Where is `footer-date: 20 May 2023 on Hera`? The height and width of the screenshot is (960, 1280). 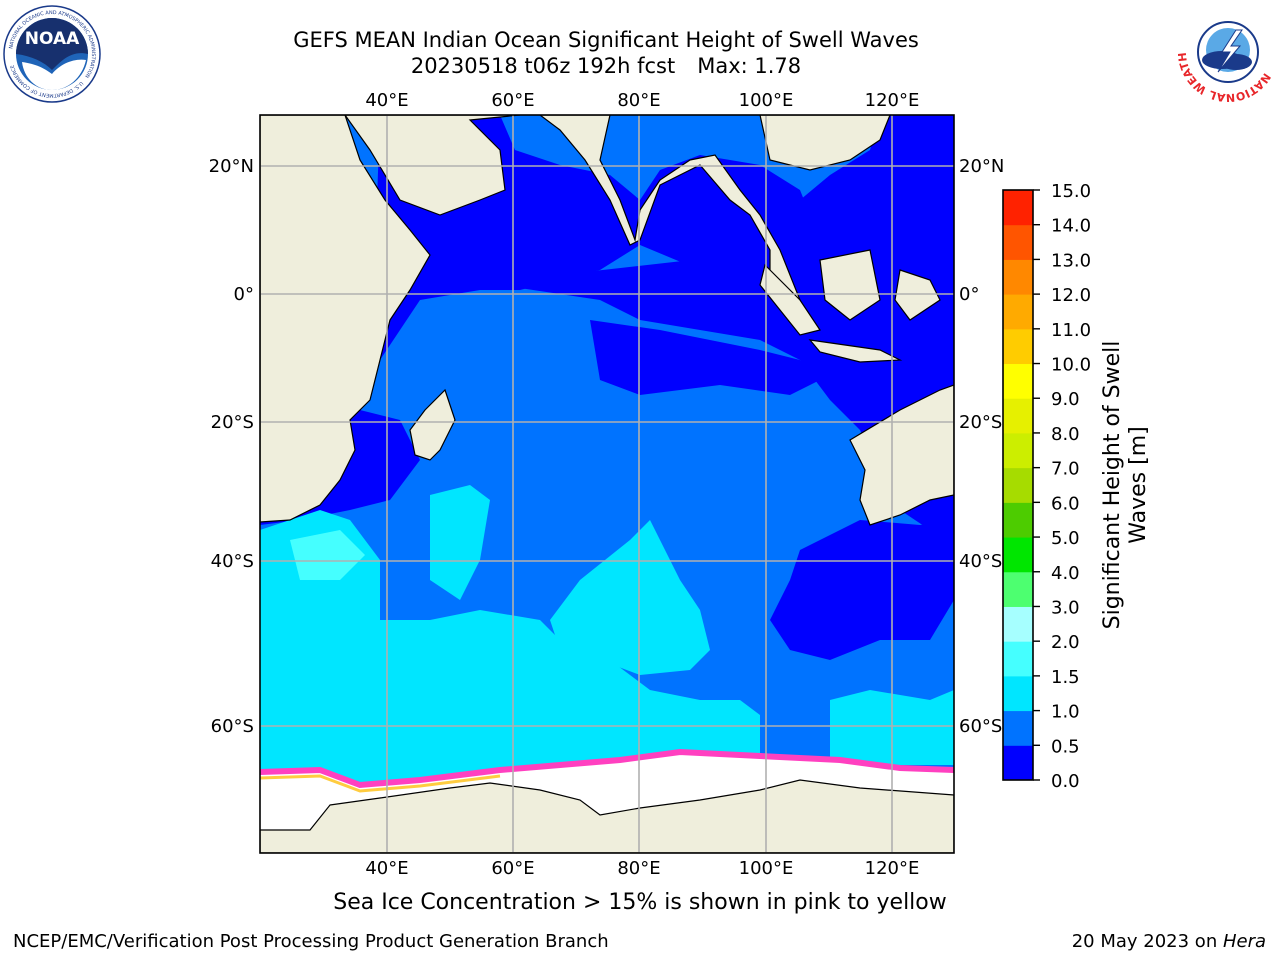
footer-date: 20 May 2023 on Hera is located at coordinates (1169, 941).